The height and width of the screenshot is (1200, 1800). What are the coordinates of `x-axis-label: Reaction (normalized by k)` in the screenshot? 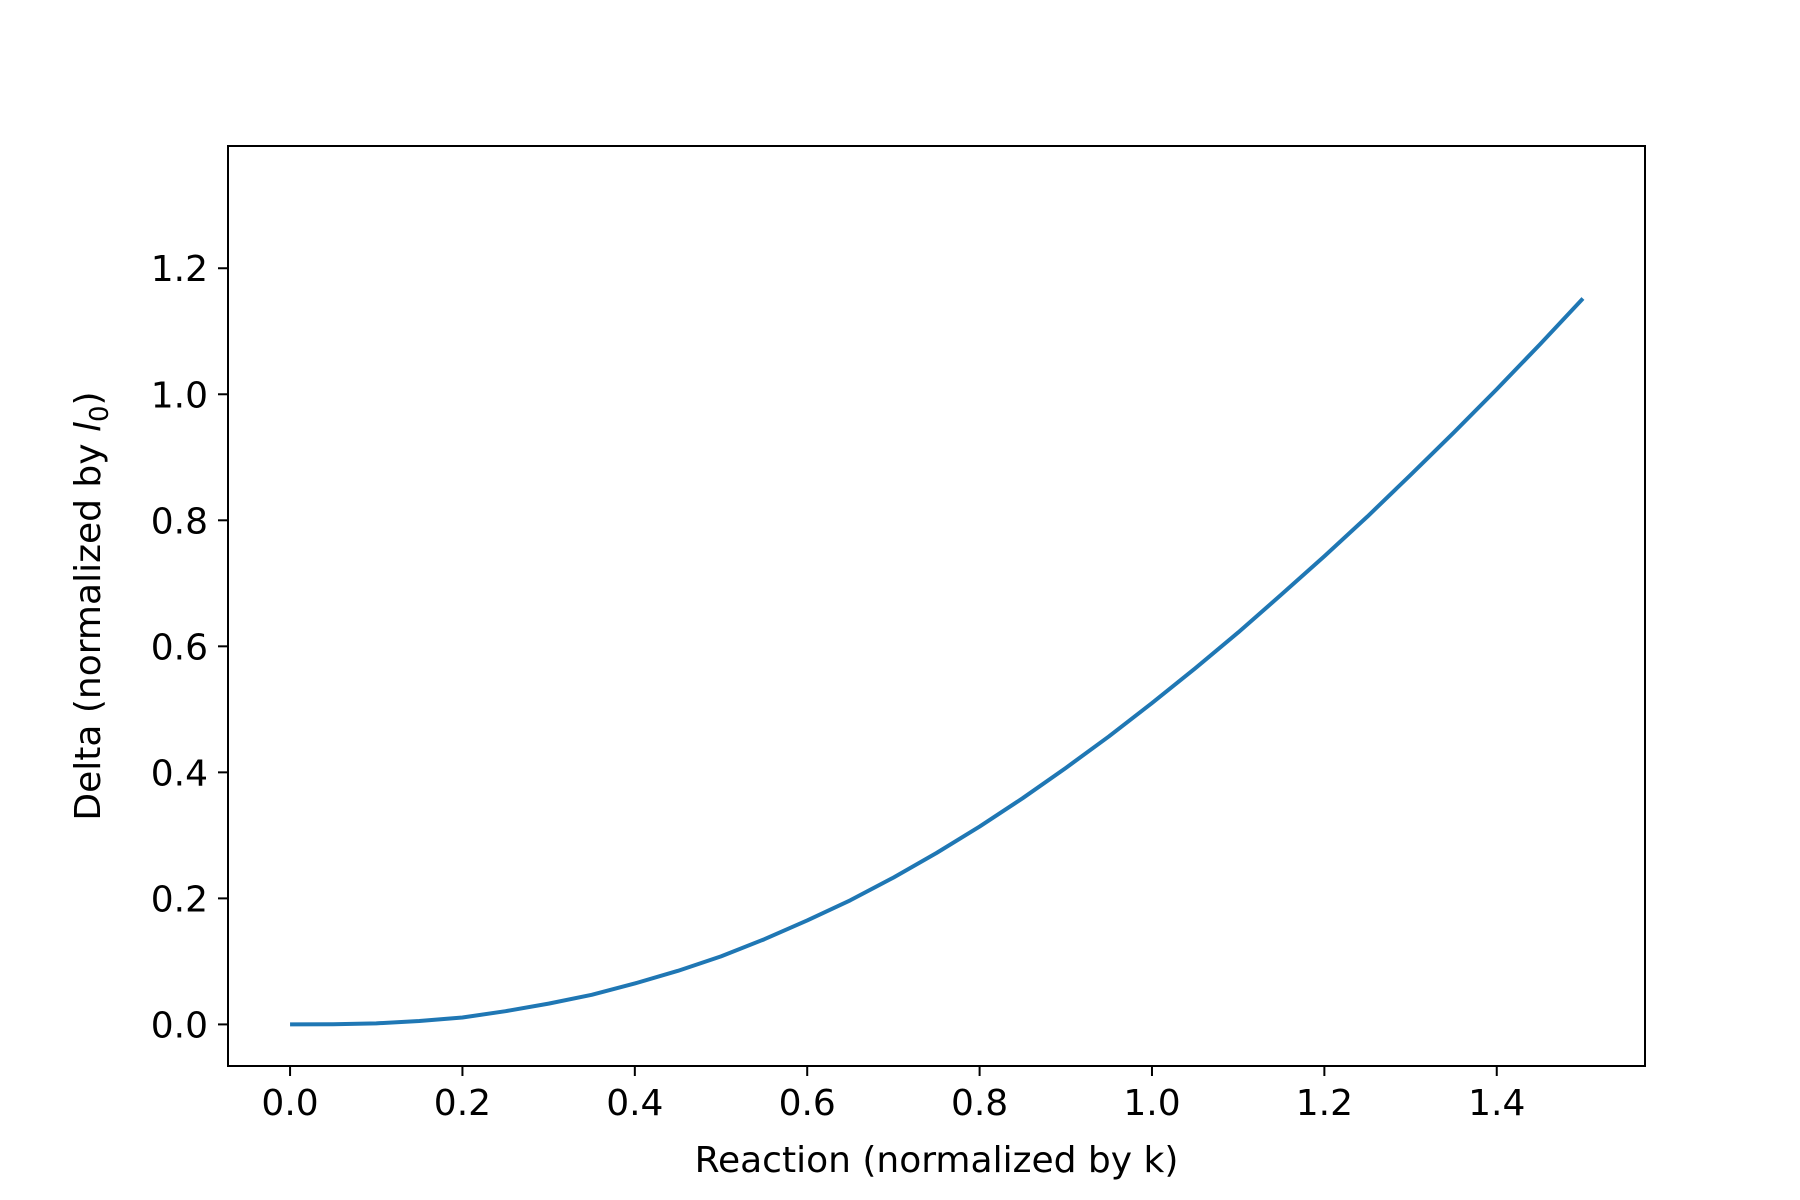 It's located at (937, 1160).